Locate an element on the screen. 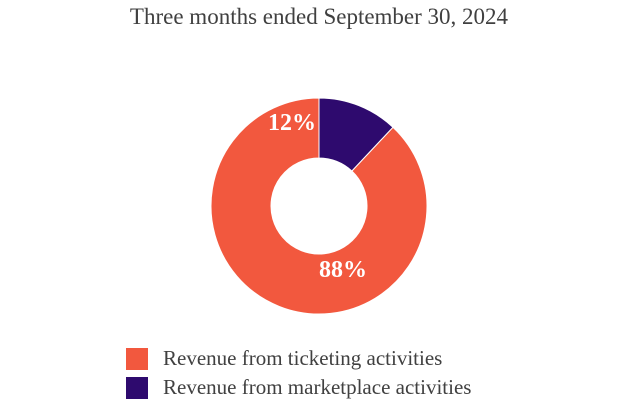 The image size is (638, 402). legend-item-marketplace: Revenue from marketplace activities is located at coordinates (298, 387).